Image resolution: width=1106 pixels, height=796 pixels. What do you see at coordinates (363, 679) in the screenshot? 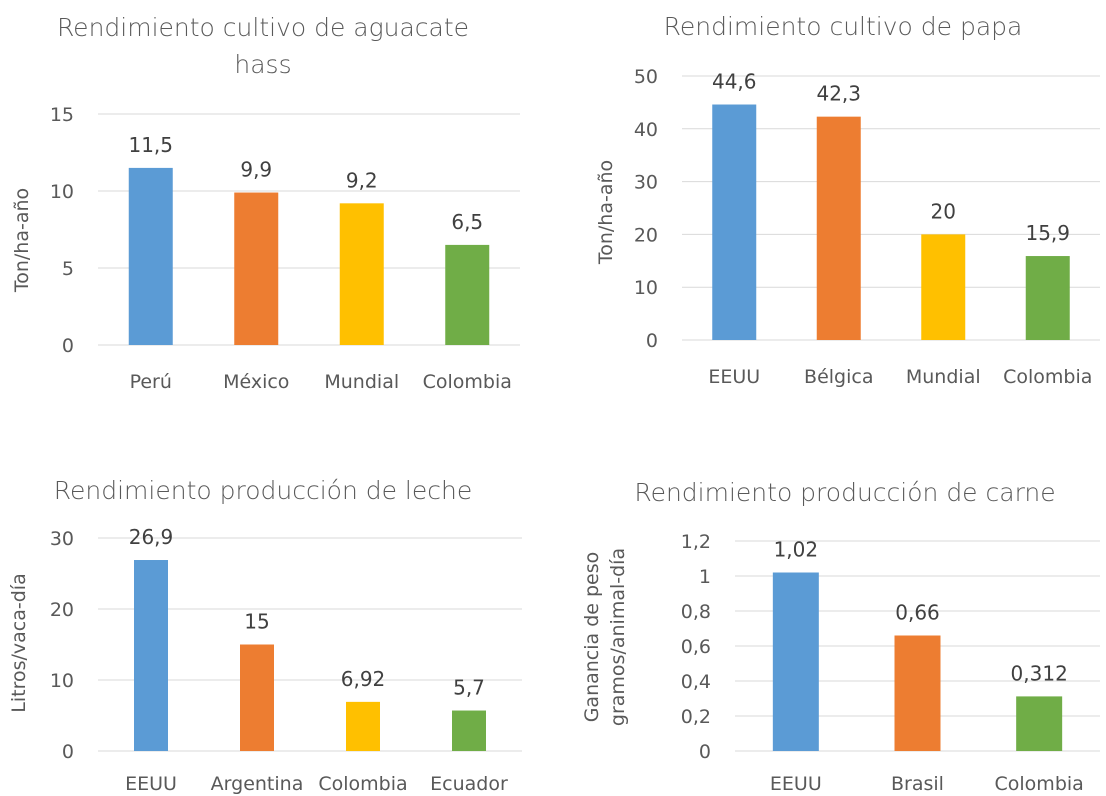
I see `data-label: 6,92` at bounding box center [363, 679].